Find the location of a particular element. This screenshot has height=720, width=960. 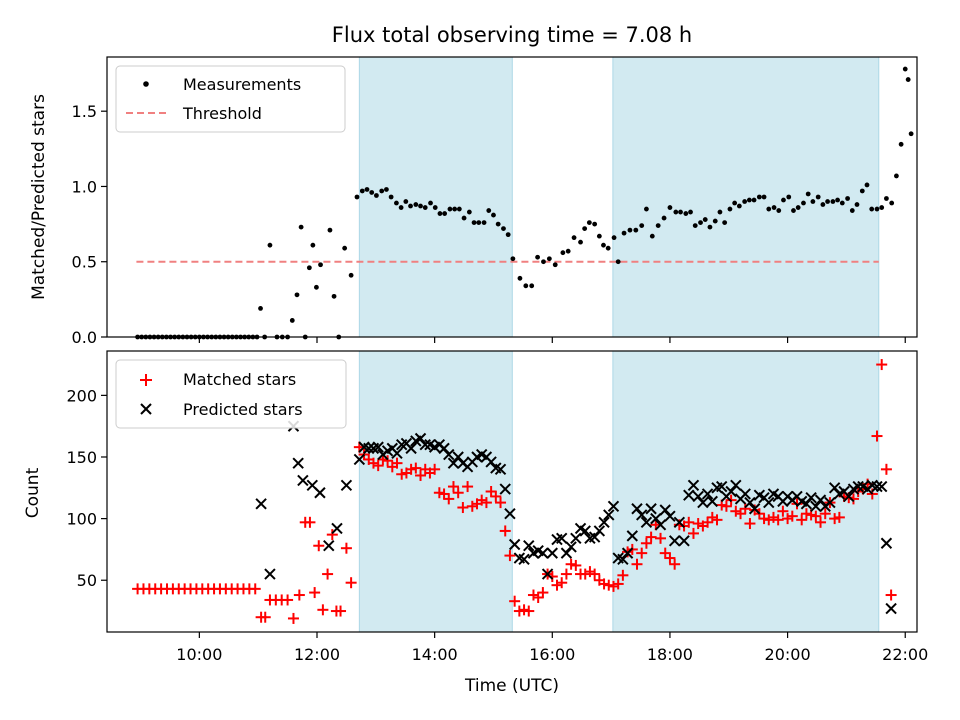

x-tick-label: 14:00 is located at coordinates (435, 654).